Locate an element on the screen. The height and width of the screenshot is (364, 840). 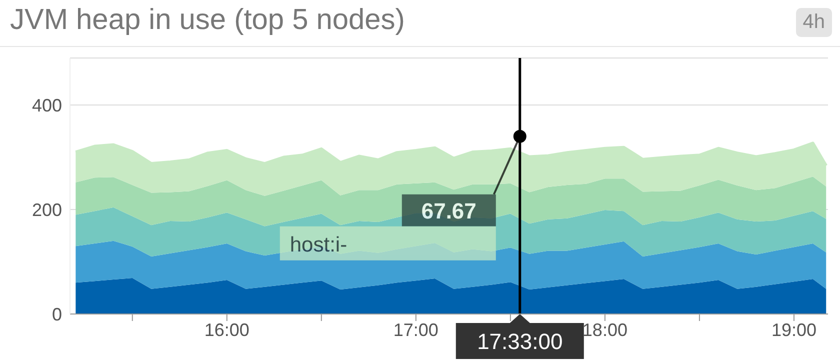
x-tick-label: 19:00 is located at coordinates (793, 330).